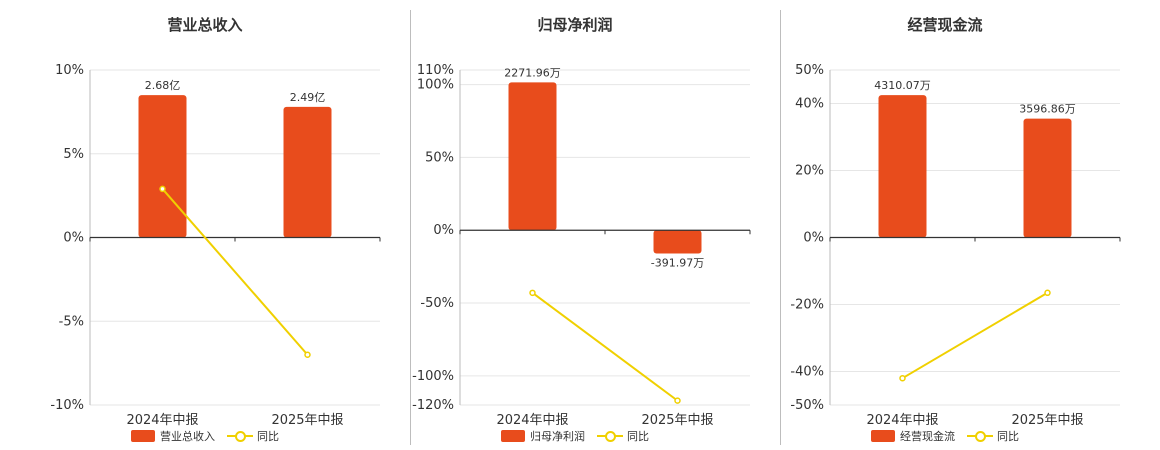  What do you see at coordinates (677, 263) in the screenshot?
I see `bar-data-label: -391.97万` at bounding box center [677, 263].